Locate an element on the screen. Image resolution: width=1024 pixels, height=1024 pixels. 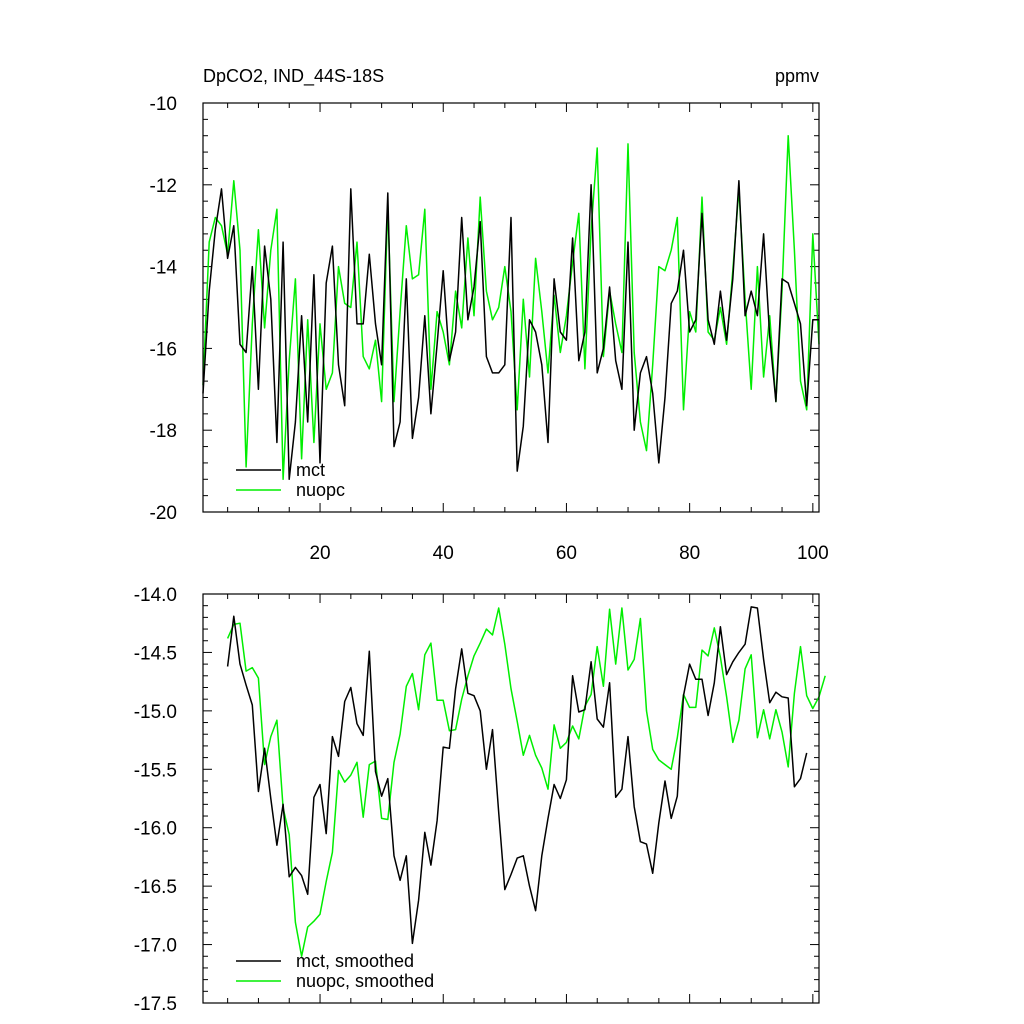
chart-title-right: ppmv is located at coordinates (797, 76).